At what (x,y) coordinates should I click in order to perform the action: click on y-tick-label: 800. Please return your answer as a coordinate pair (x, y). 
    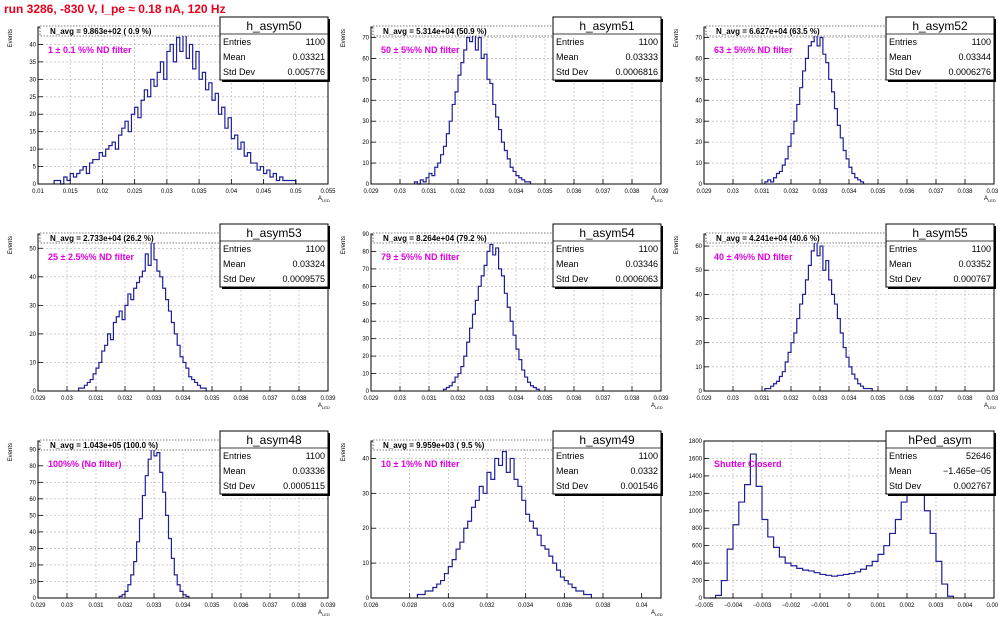
    Looking at the image, I should click on (697, 529).